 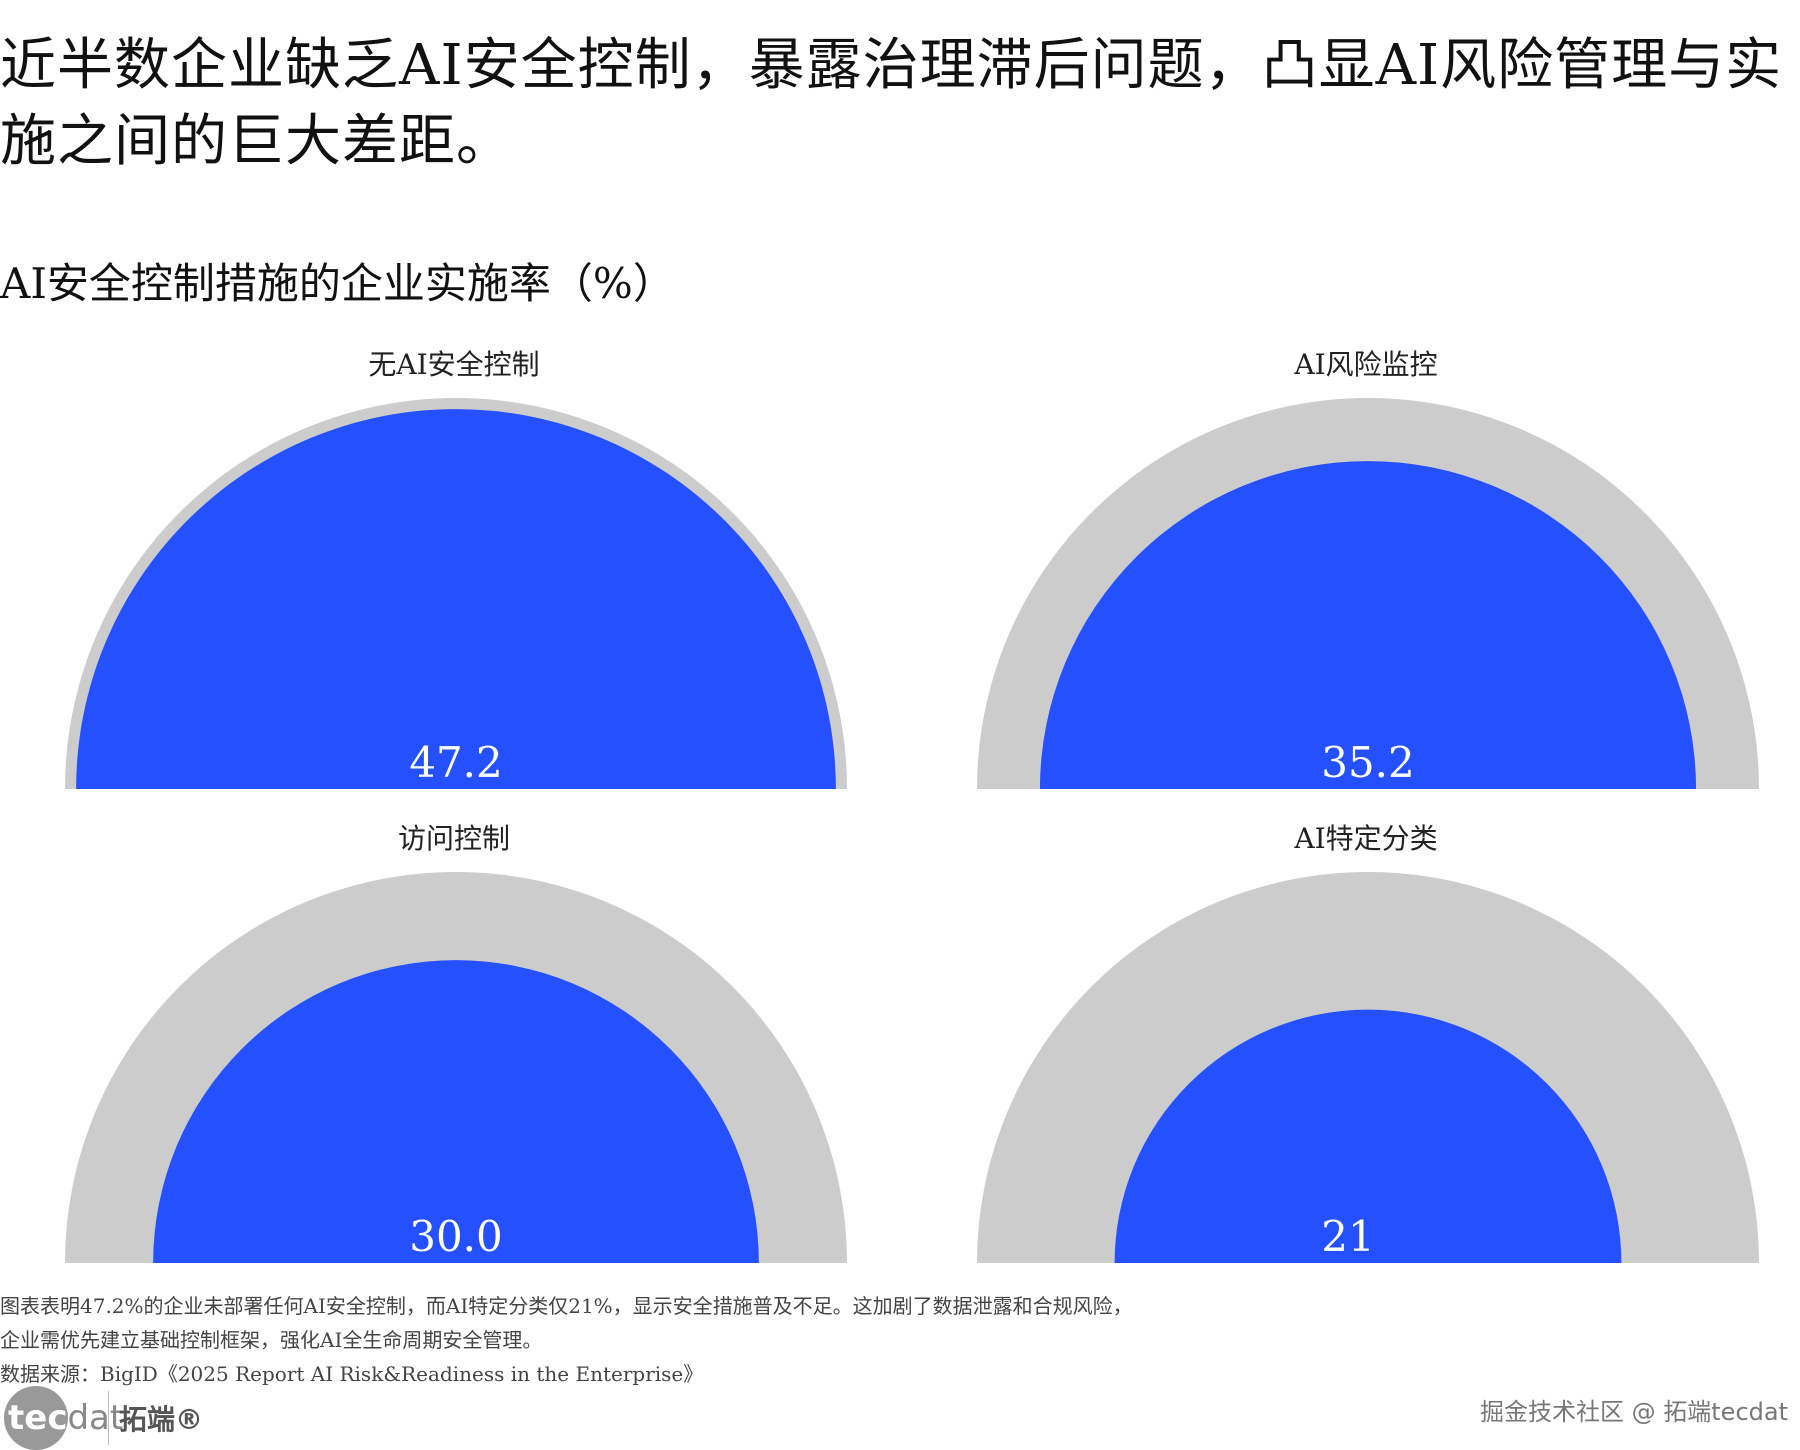 I want to click on gauge-1: 无AI安全控制 47.2, so click(x=456, y=568).